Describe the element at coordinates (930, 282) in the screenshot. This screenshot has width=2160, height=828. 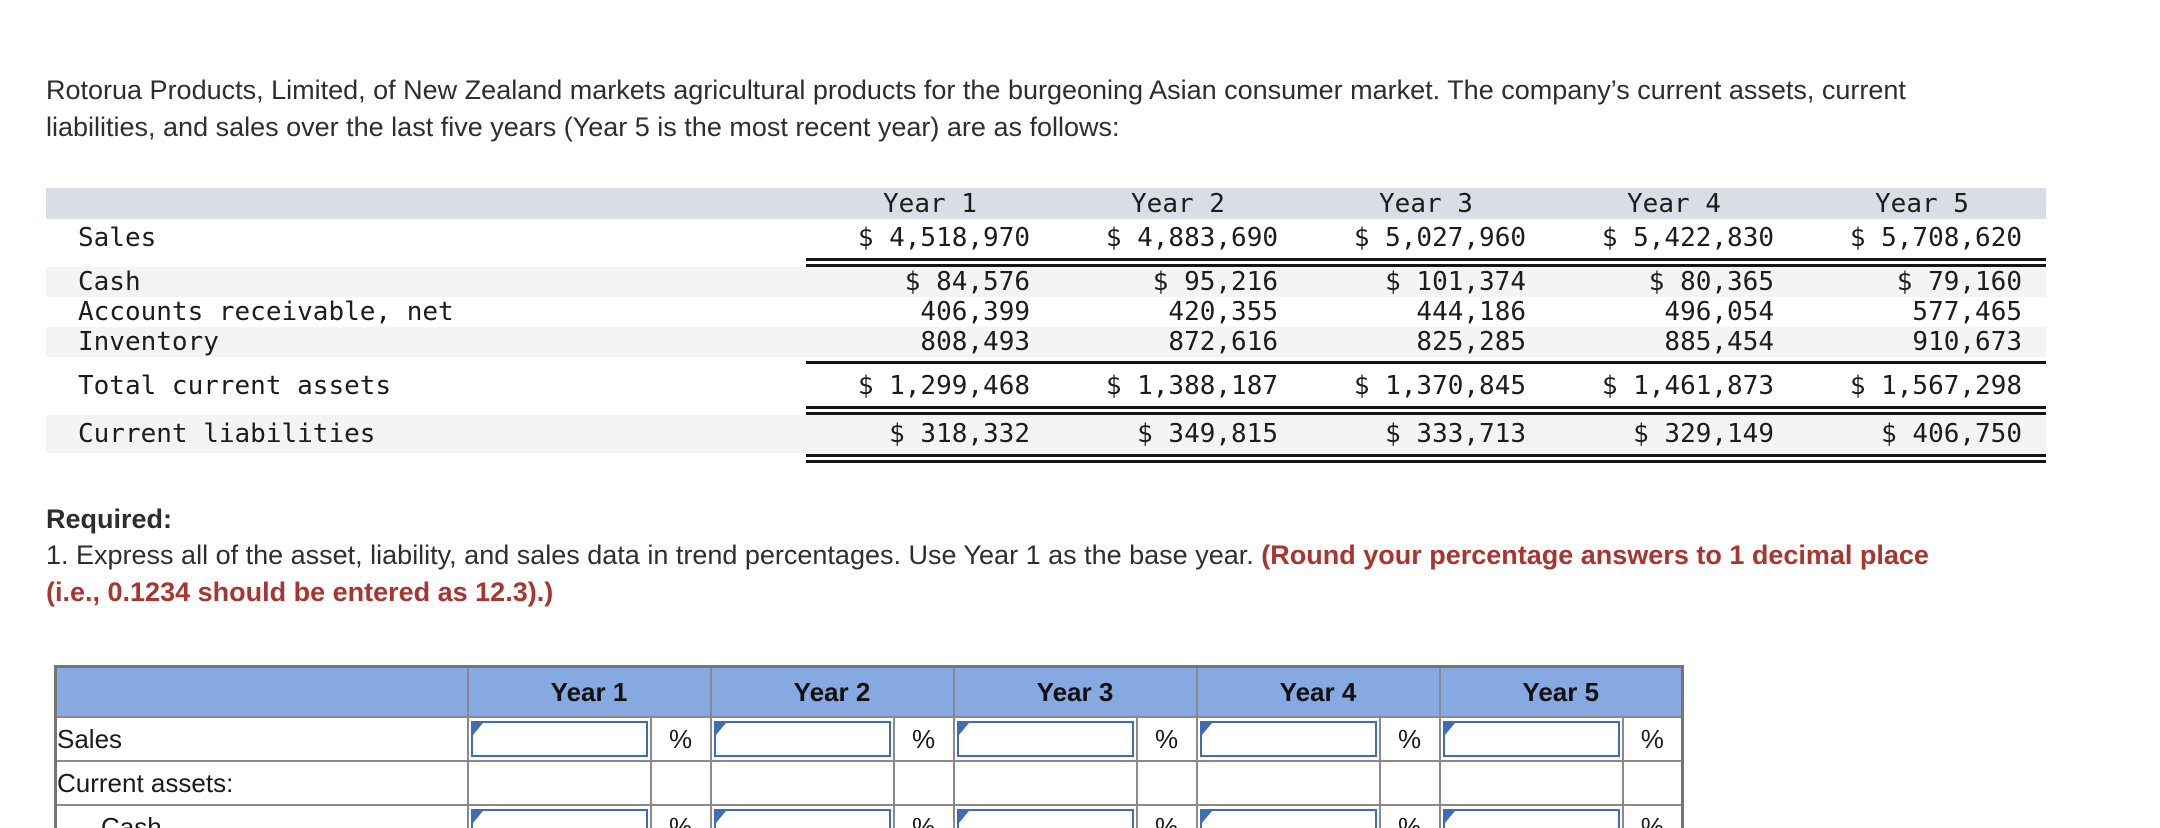
I see `cell-value: $ 84,576` at that location.